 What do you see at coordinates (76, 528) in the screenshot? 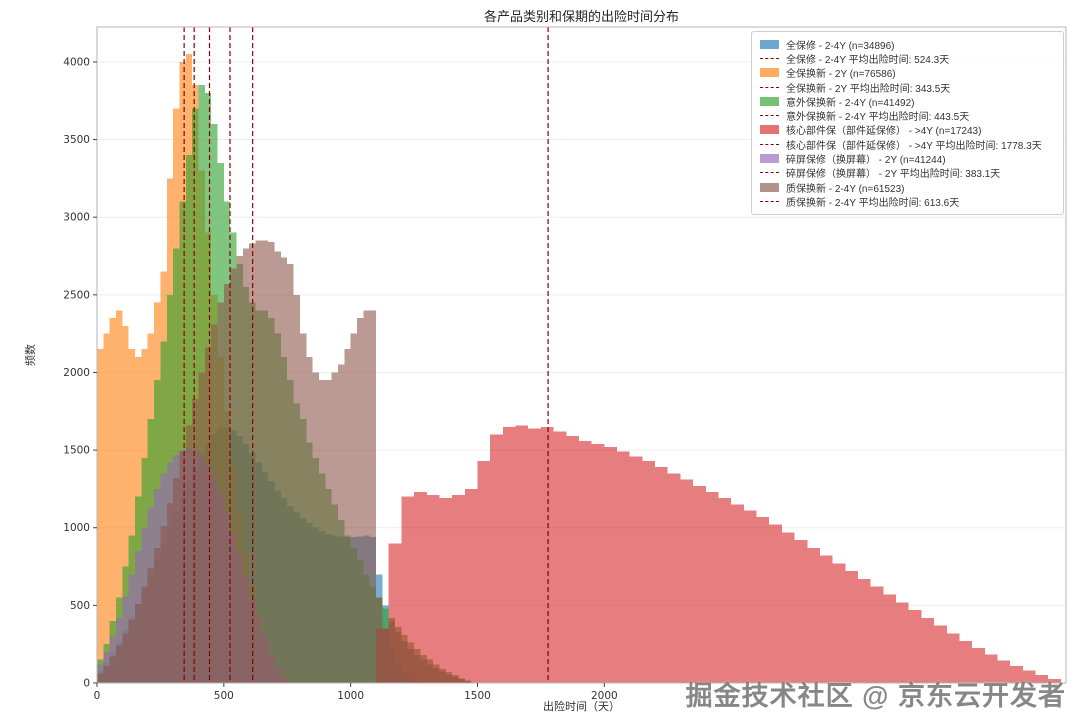
I see `y-tick-label: 1000` at bounding box center [76, 528].